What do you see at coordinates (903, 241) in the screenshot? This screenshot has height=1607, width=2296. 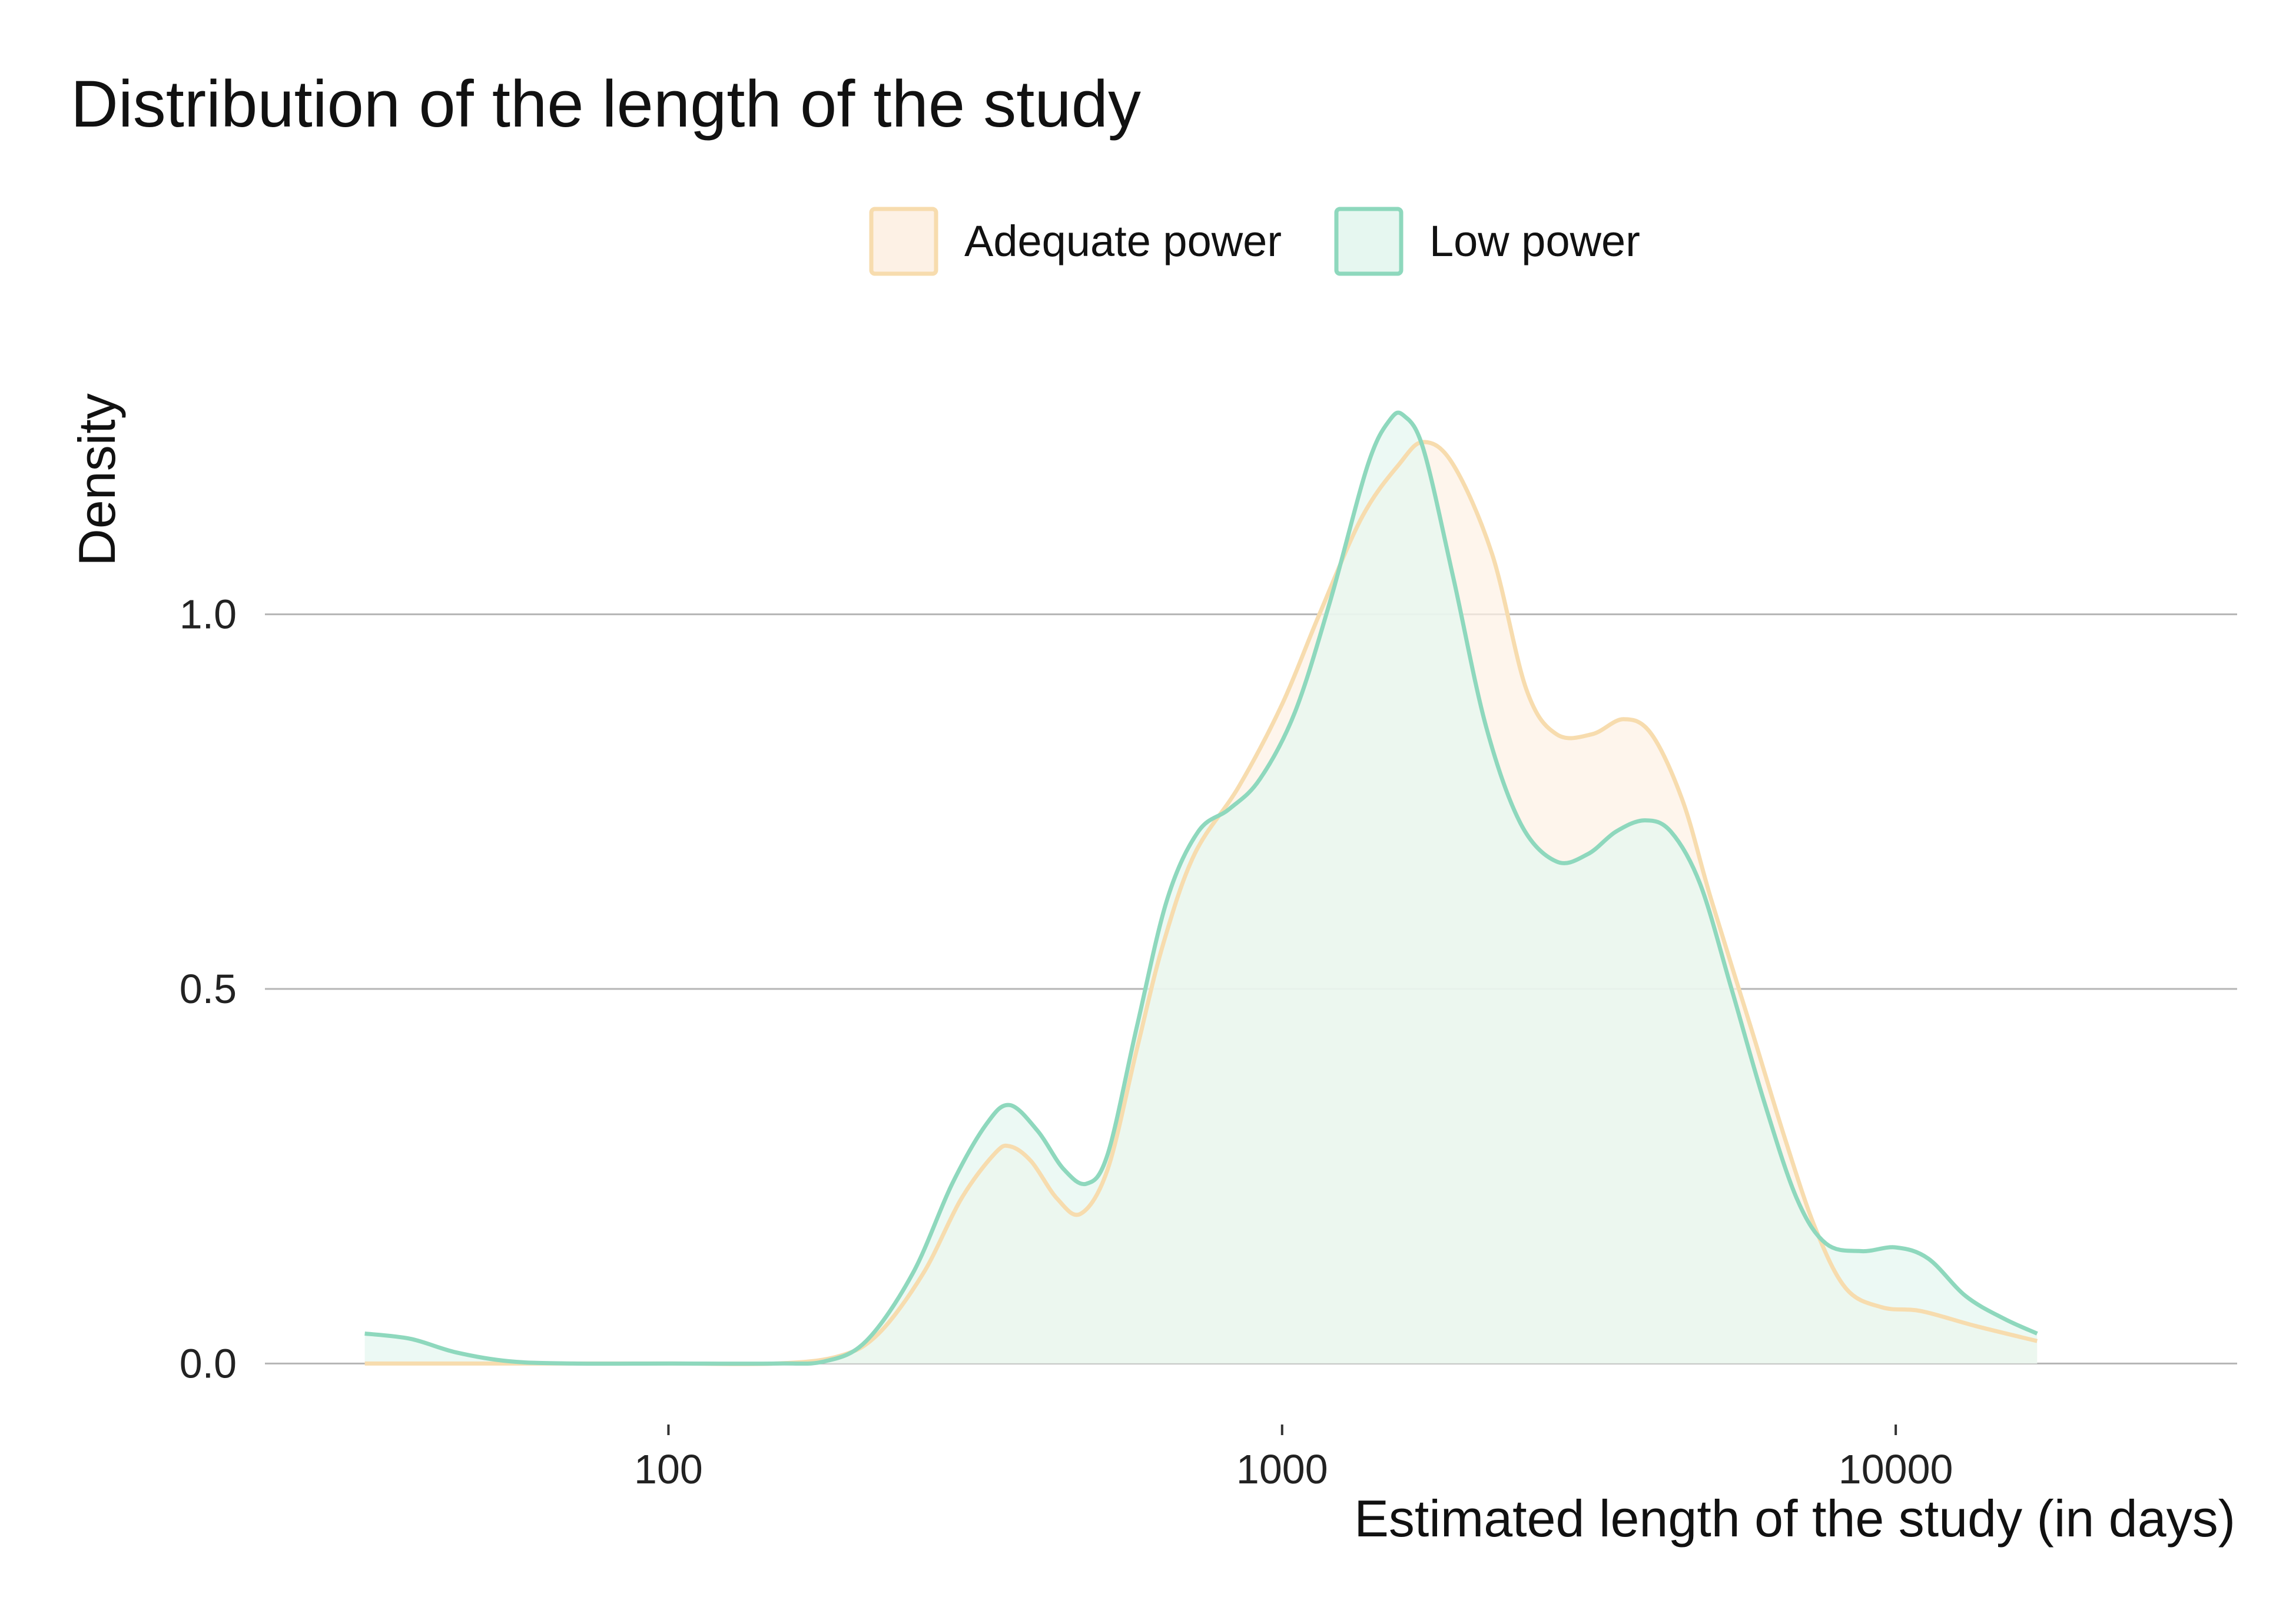 I see `legend-swatch-adequate-power` at bounding box center [903, 241].